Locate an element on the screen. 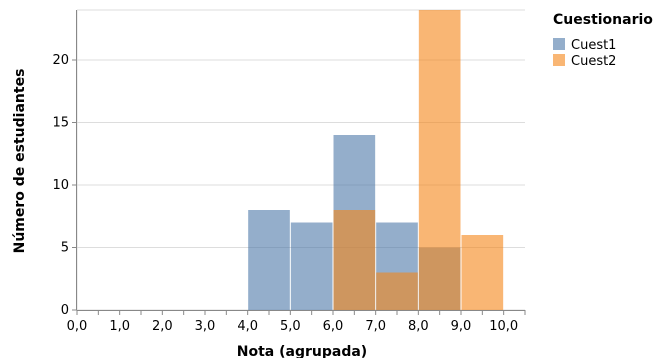 The image size is (670, 358). y-tick-label: 0 is located at coordinates (65, 310).